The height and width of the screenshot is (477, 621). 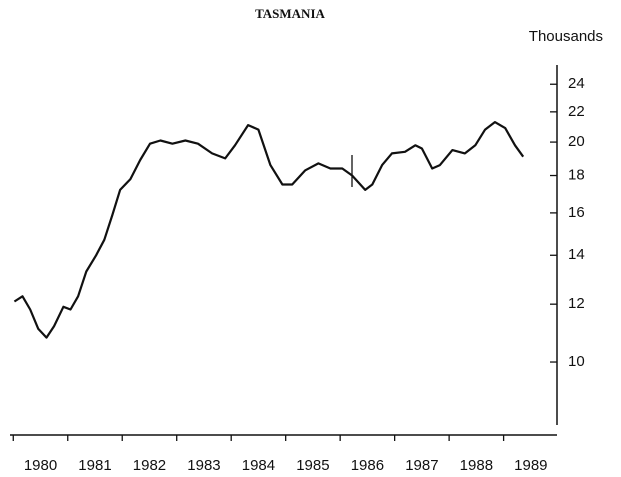 I want to click on y-tick-label: 18, so click(x=576, y=174).